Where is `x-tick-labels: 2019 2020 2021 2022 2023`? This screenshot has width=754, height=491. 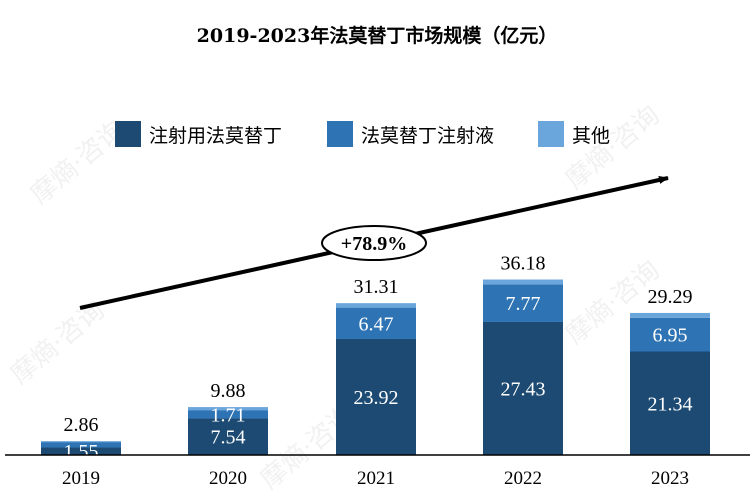
x-tick-labels: 2019 2020 2021 2022 2023 is located at coordinates (375, 478).